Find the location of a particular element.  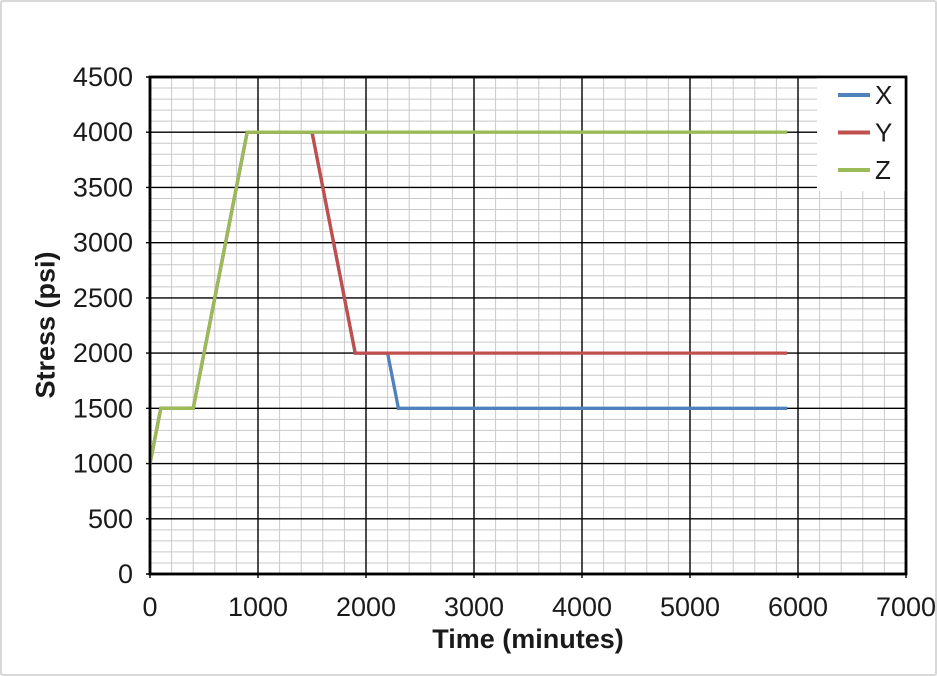

y-tick-label: 2000 is located at coordinates (103, 353).